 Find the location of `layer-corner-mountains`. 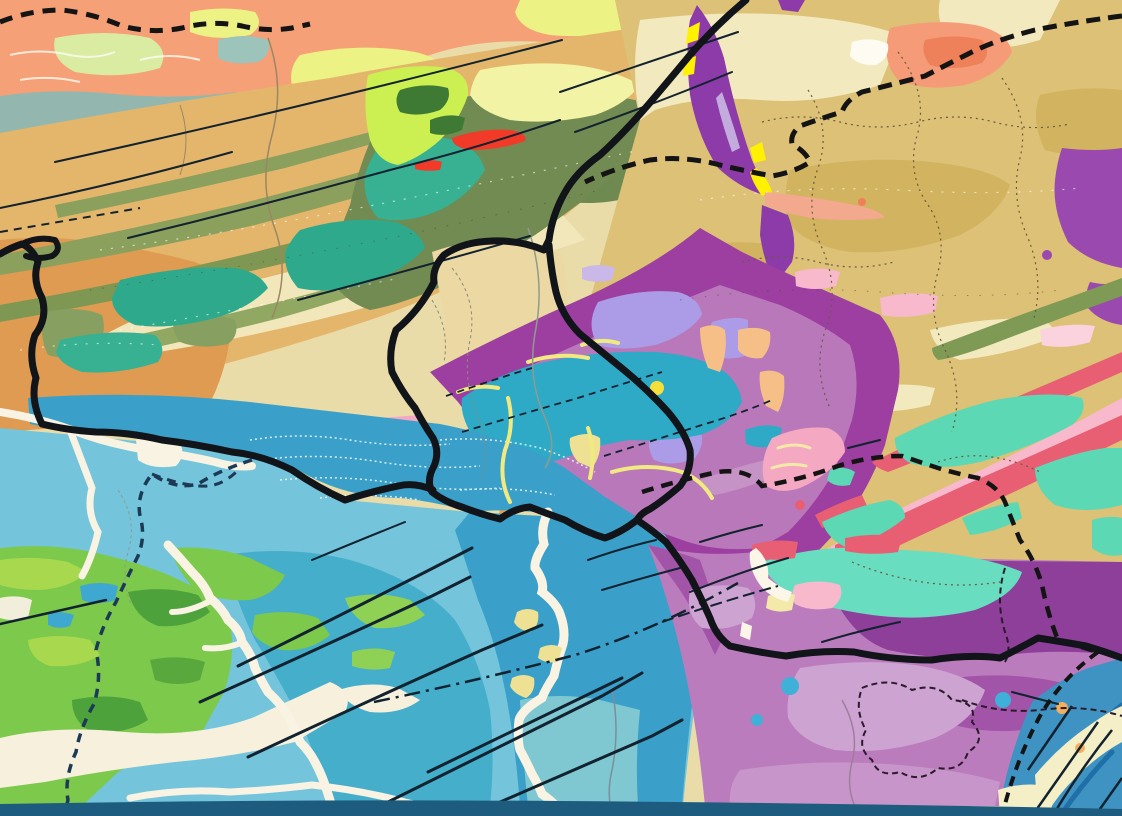

layer-corner-mountains is located at coordinates (1060, 737).